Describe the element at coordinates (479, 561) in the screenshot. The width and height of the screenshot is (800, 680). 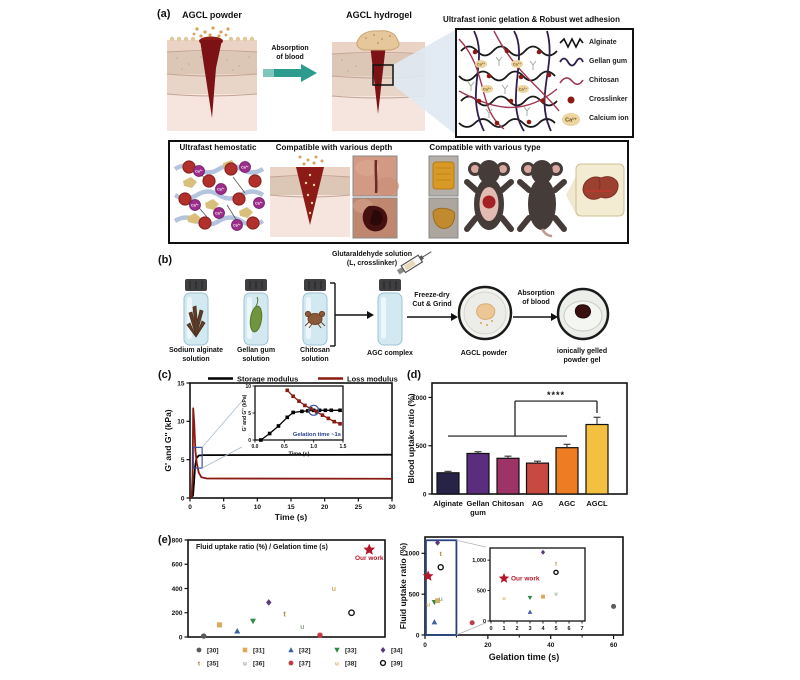
I see `svg-text: 1,000` at that location.